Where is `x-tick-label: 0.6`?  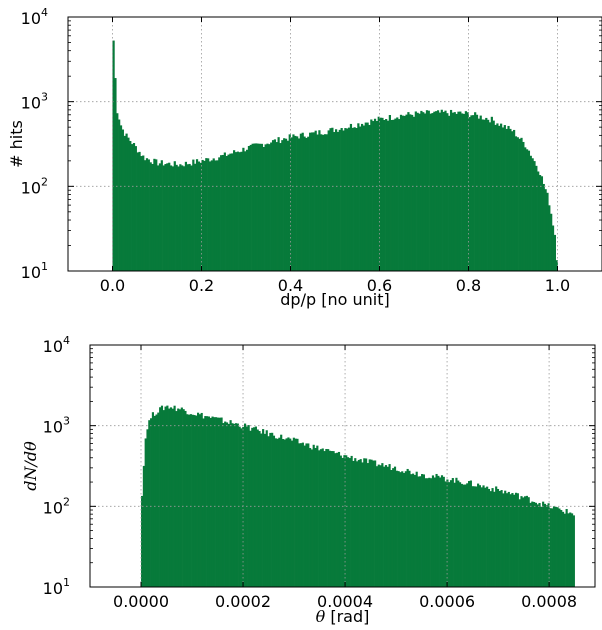
x-tick-label: 0.6 is located at coordinates (379, 285).